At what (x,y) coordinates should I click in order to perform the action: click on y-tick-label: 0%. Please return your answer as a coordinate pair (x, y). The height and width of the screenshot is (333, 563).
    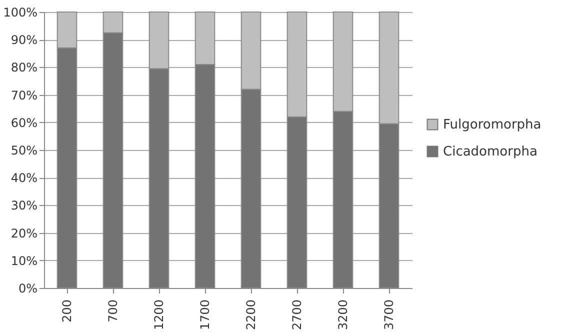
    Looking at the image, I should click on (28, 289).